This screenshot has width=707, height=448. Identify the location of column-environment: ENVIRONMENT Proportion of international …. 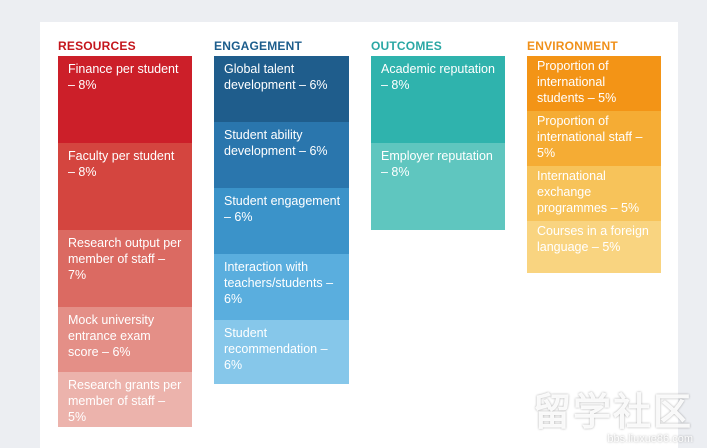
(594, 155).